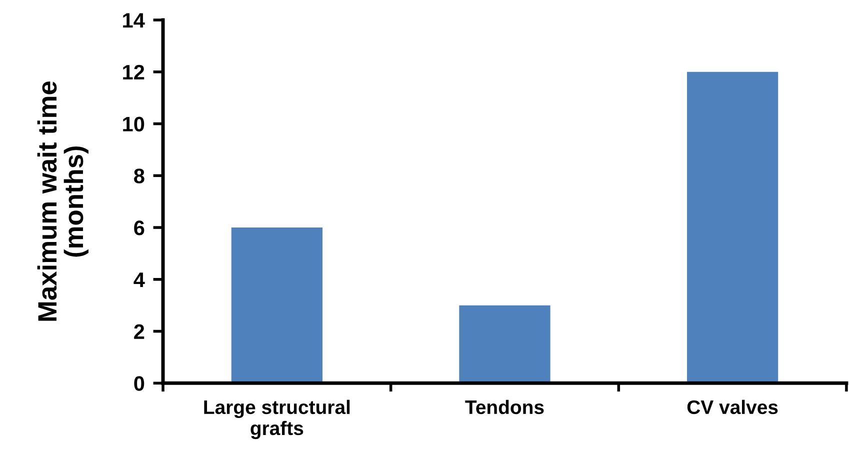  Describe the element at coordinates (139, 383) in the screenshot. I see `y-tick-label: 0` at that location.